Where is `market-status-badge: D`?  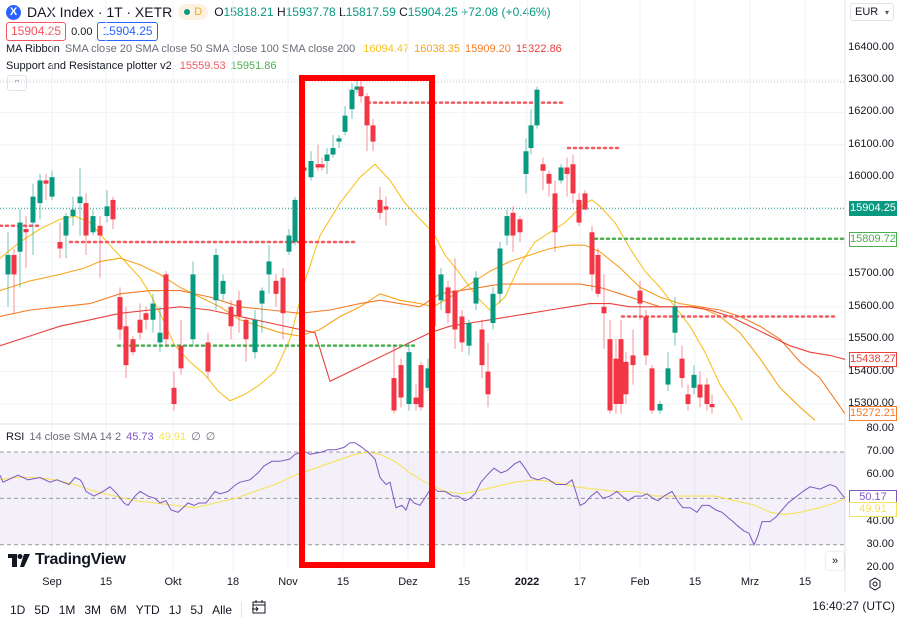 market-status-badge: D is located at coordinates (193, 12).